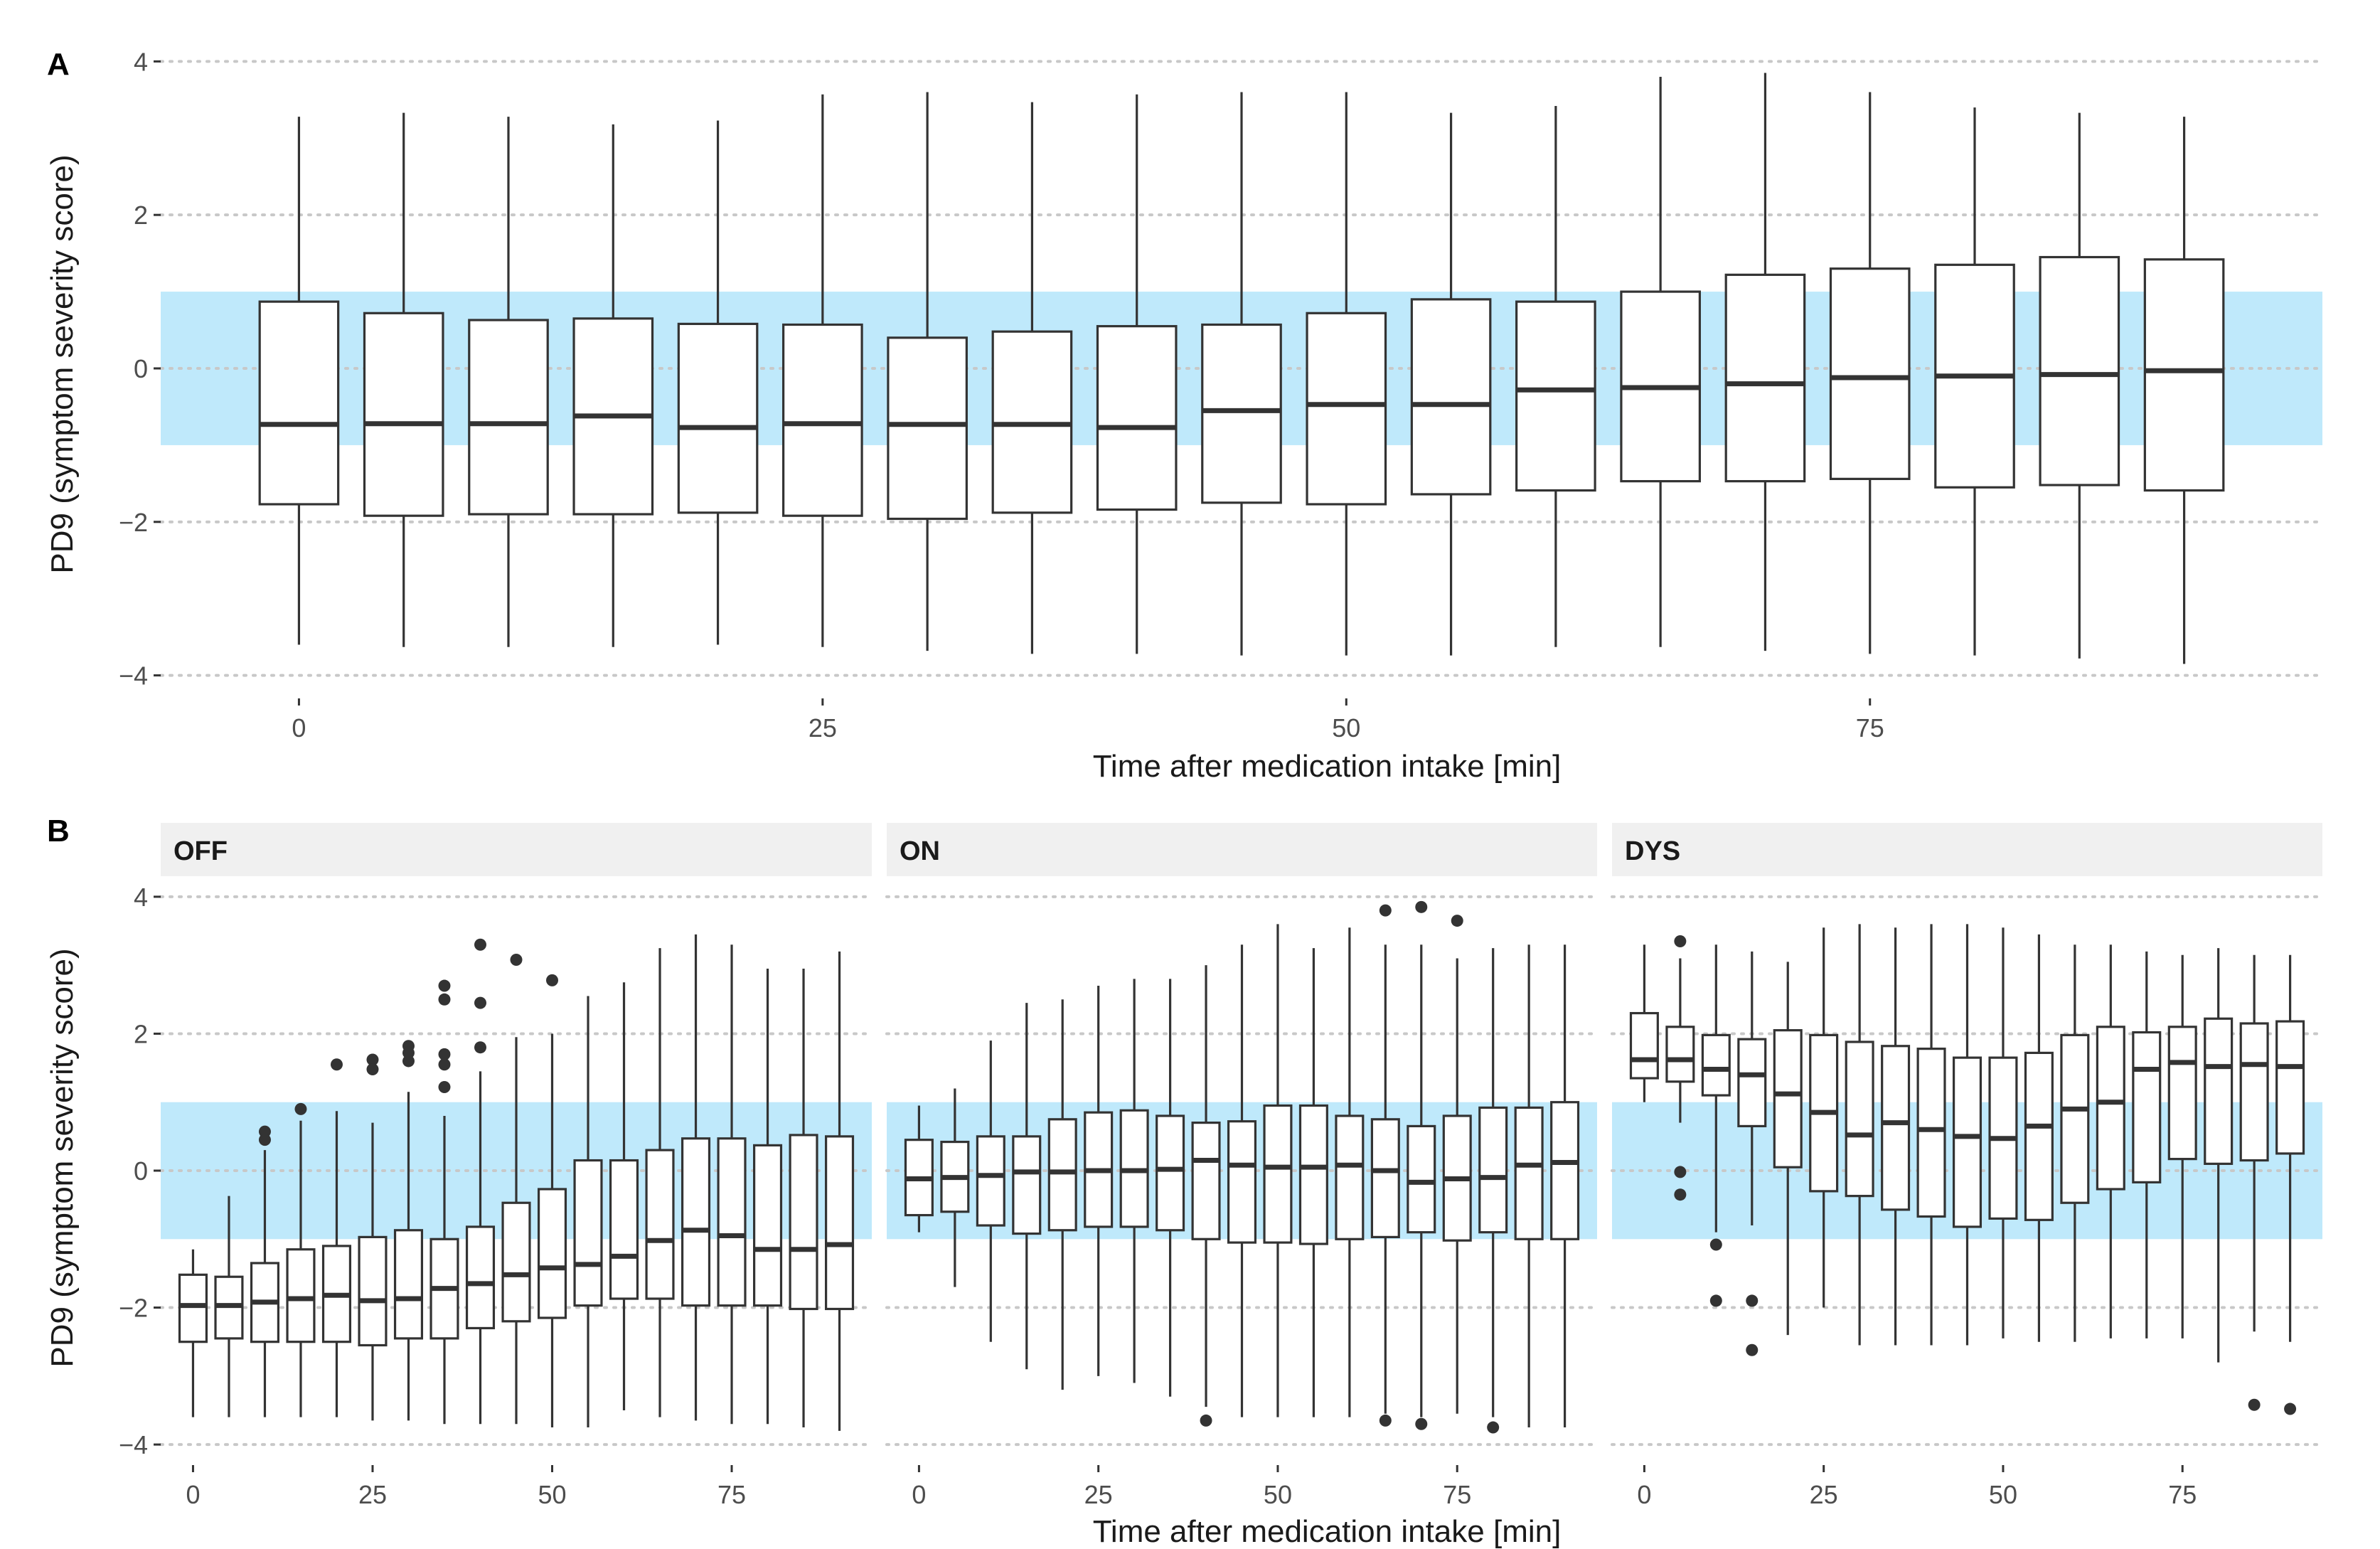 The image size is (2380, 1549). I want to click on facet-on-box-t45, so click(1242, 1180).